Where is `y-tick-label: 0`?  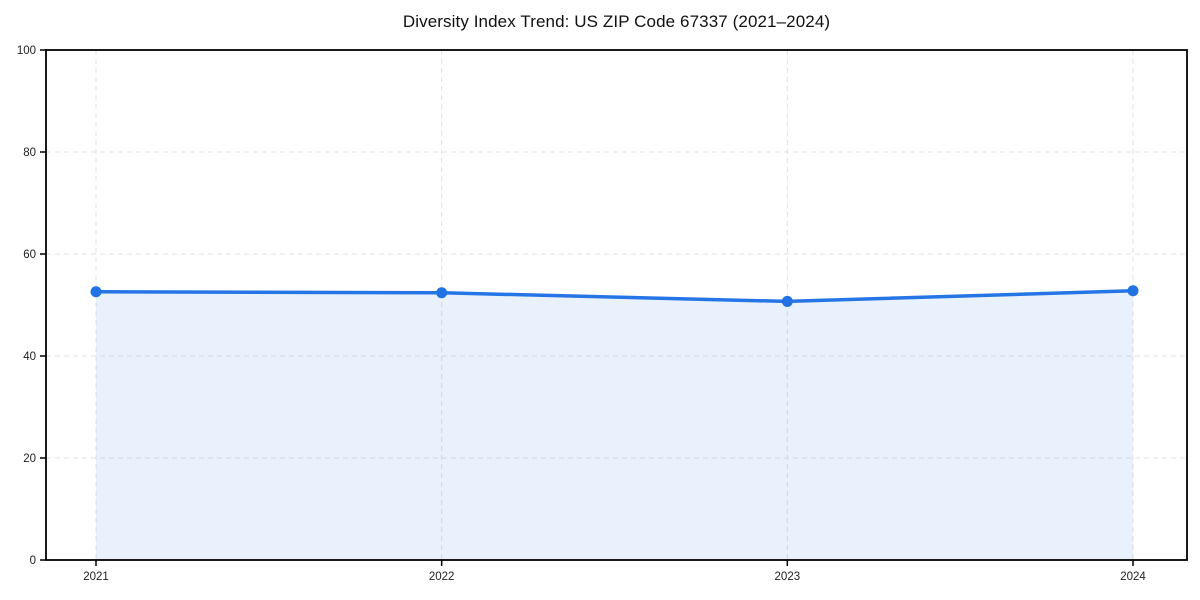
y-tick-label: 0 is located at coordinates (33, 561).